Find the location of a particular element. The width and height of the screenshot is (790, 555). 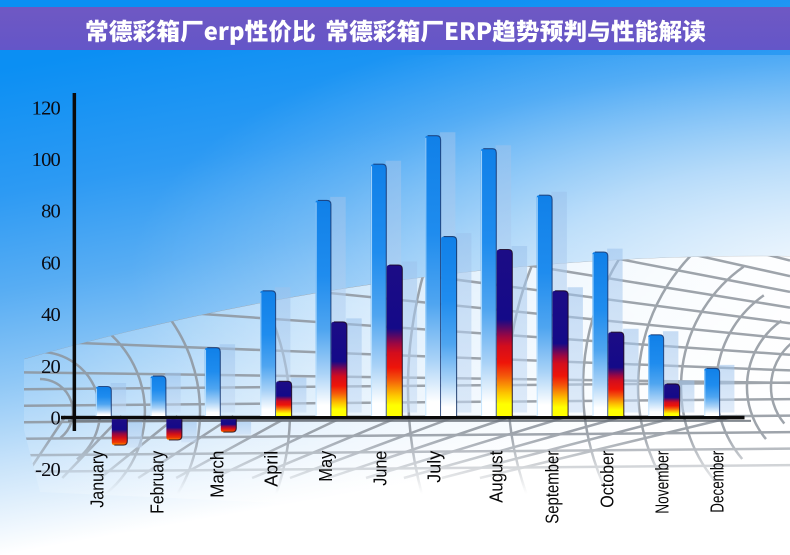

svg-text: 40 is located at coordinates (50, 315).